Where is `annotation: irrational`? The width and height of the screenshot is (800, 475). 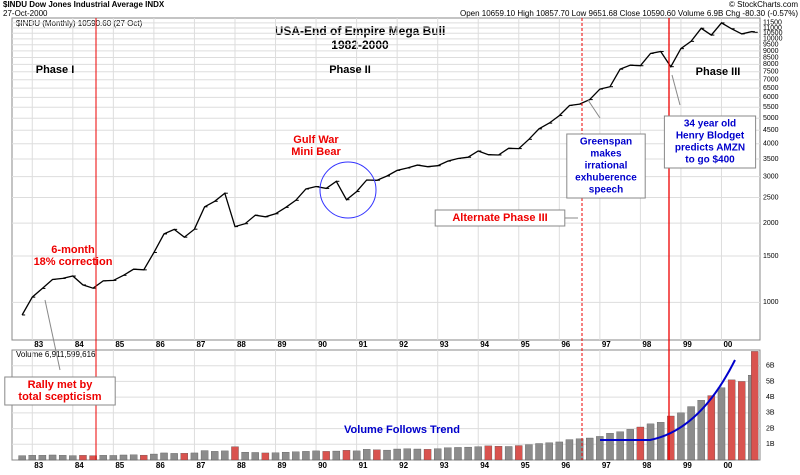 annotation: irrational is located at coordinates (606, 166).